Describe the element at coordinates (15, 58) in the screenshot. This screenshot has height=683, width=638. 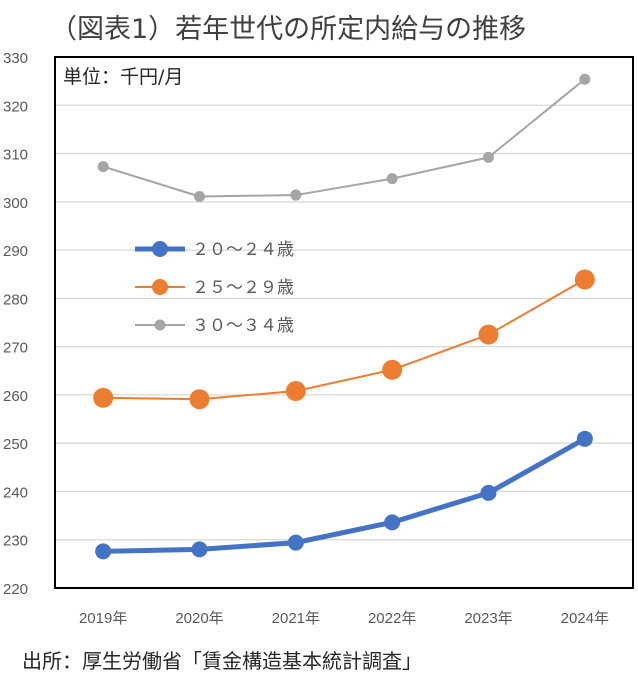
I see `y-tick-label: 330` at that location.